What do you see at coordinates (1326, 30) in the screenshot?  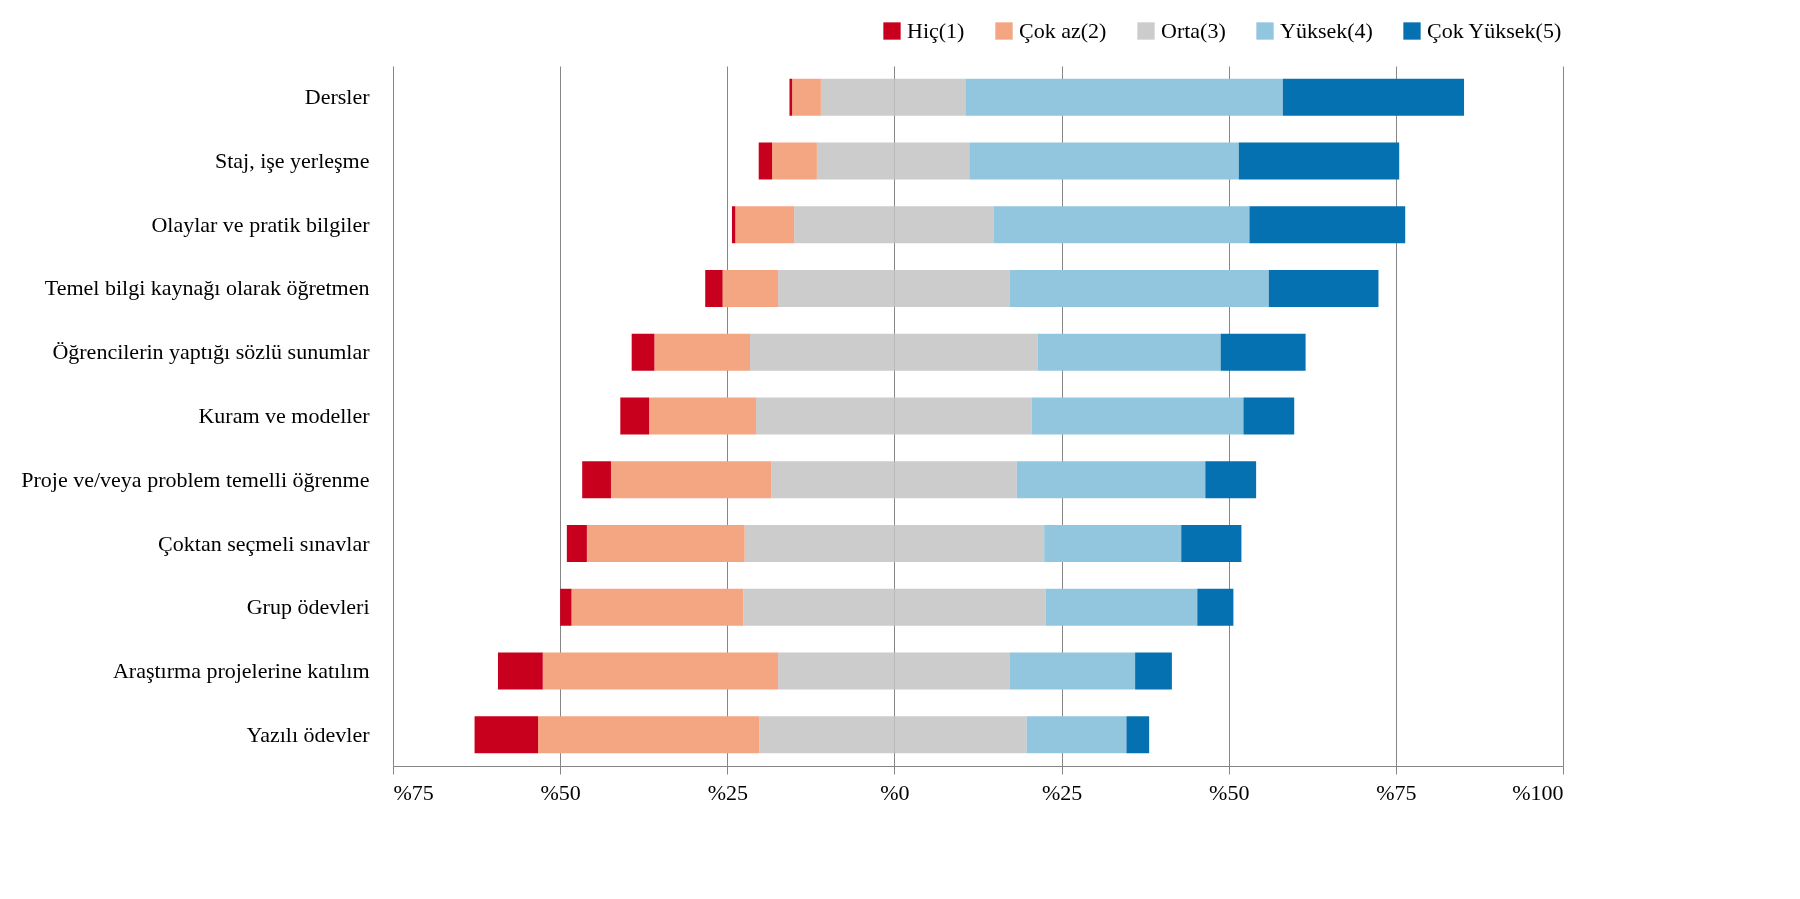 I see `legend-label: Yüksek(4)` at bounding box center [1326, 30].